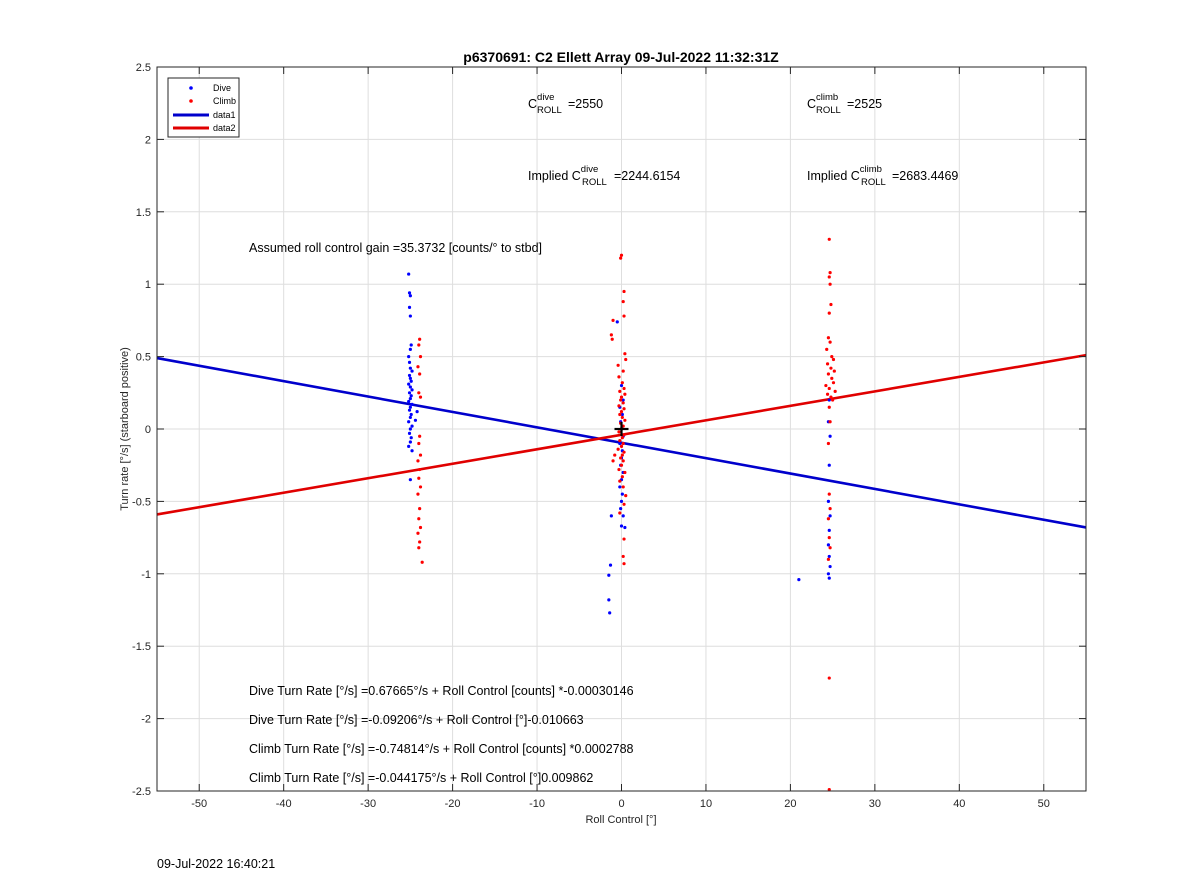  What do you see at coordinates (191, 101) in the screenshot?
I see `legend-climb-swatch` at bounding box center [191, 101].